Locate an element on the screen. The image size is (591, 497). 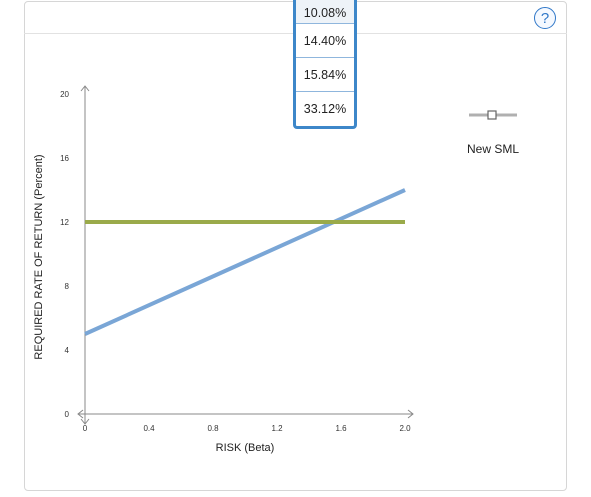
help-button: ? is located at coordinates (545, 18).